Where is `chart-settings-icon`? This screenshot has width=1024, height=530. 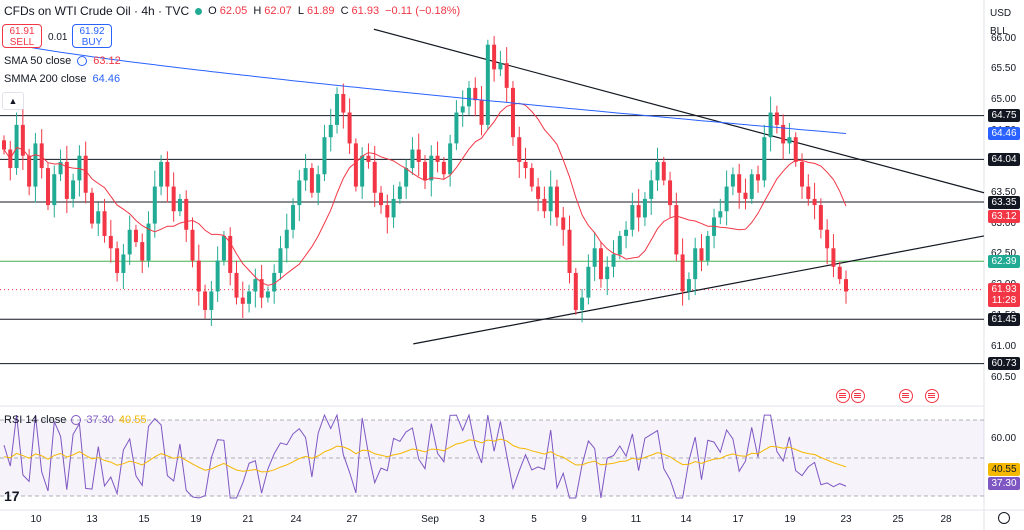 chart-settings-icon is located at coordinates (1004, 518).